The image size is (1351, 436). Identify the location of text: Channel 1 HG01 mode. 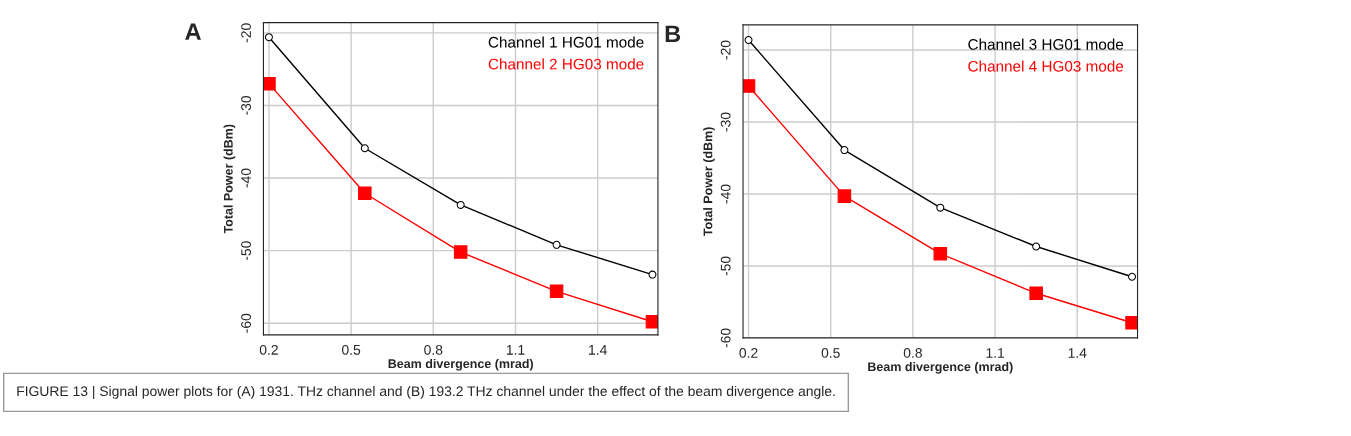
(566, 42).